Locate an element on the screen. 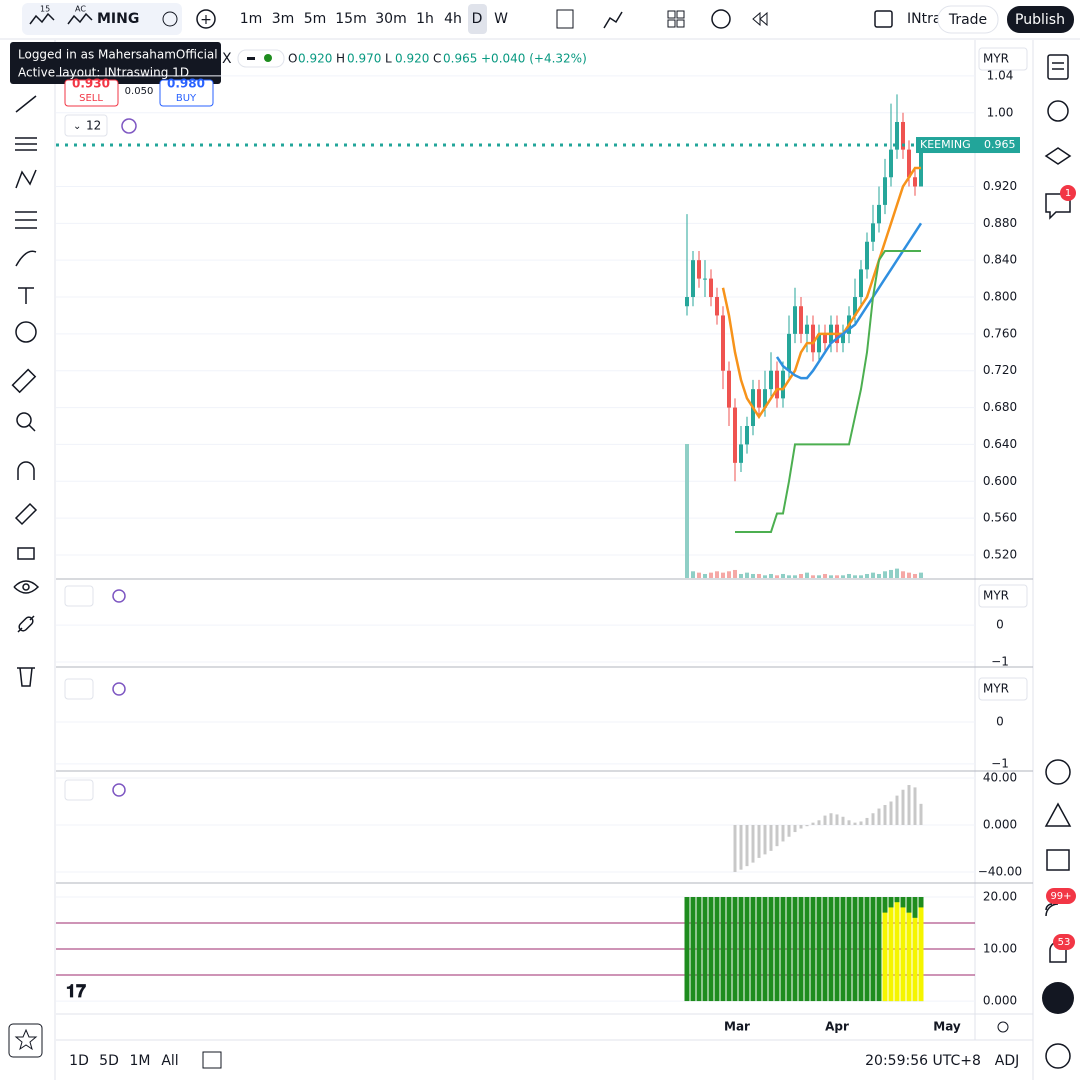  y-tick-label: 10.00 is located at coordinates (1000, 949).